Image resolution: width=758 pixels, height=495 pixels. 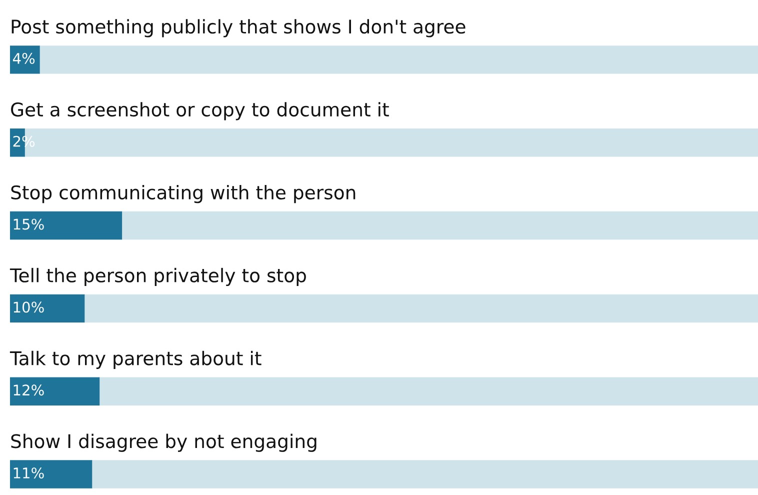 What do you see at coordinates (29, 473) in the screenshot?
I see `data-label: 11%` at bounding box center [29, 473].